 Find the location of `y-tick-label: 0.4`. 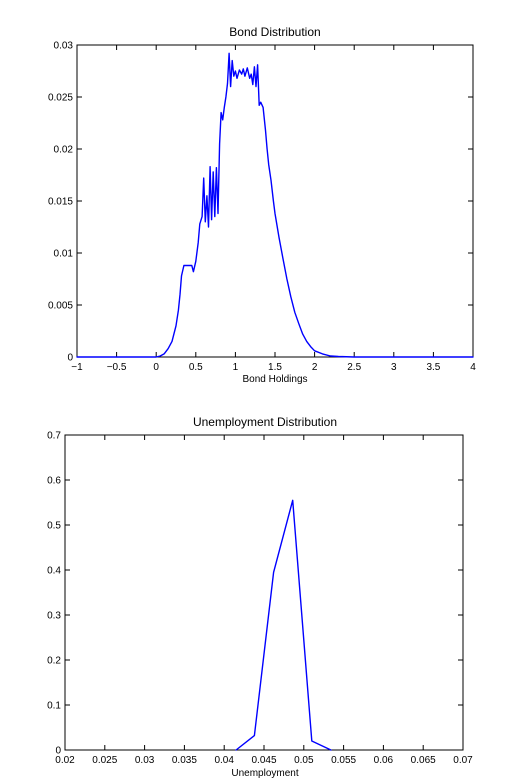

y-tick-label: 0.4 is located at coordinates (54, 571).